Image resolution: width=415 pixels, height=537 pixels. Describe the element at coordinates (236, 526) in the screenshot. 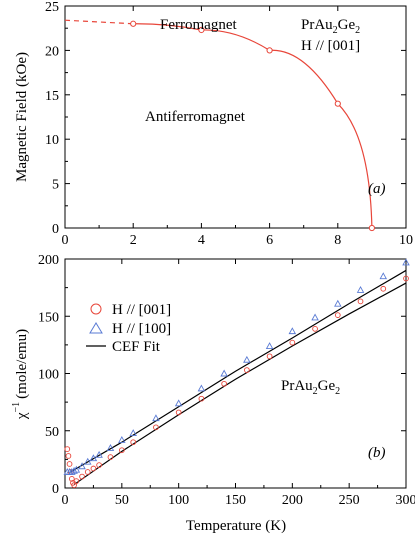

I see `panel-b-x-axis-label: Temperature (K)` at that location.